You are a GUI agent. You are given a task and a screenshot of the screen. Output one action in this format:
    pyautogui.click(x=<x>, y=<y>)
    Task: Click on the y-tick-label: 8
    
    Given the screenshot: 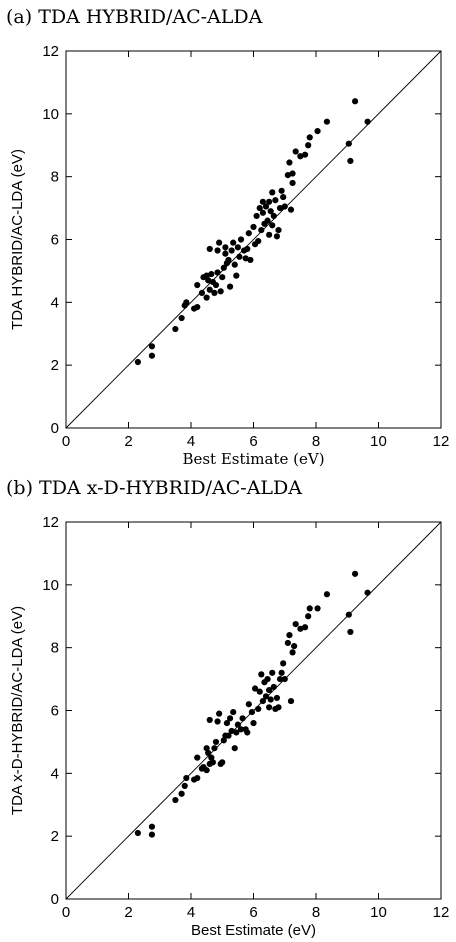 What is the action you would take?
    pyautogui.click(x=55, y=648)
    